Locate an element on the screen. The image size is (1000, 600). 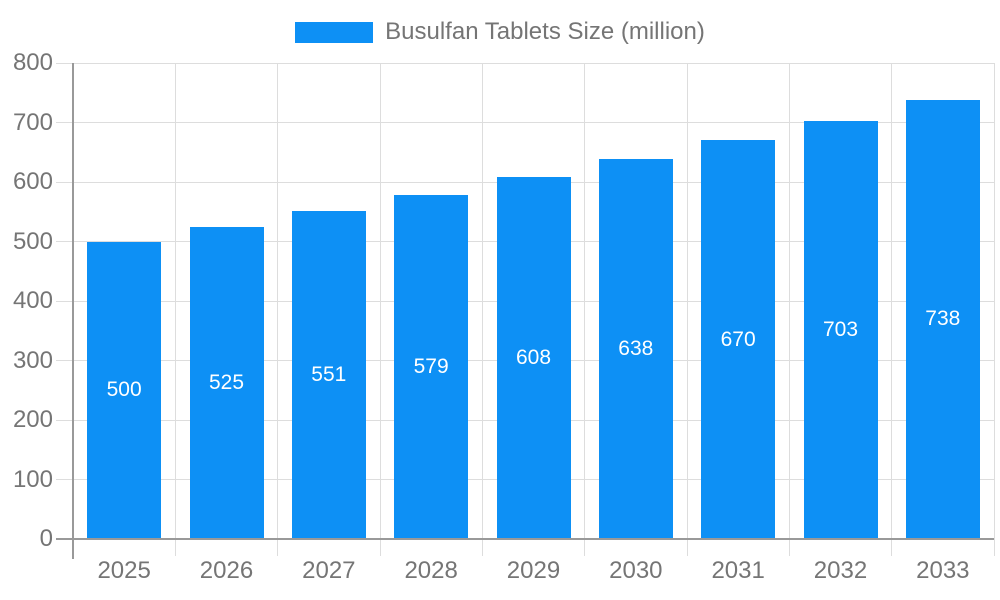
x-tick-label: 2029 is located at coordinates (533, 570).